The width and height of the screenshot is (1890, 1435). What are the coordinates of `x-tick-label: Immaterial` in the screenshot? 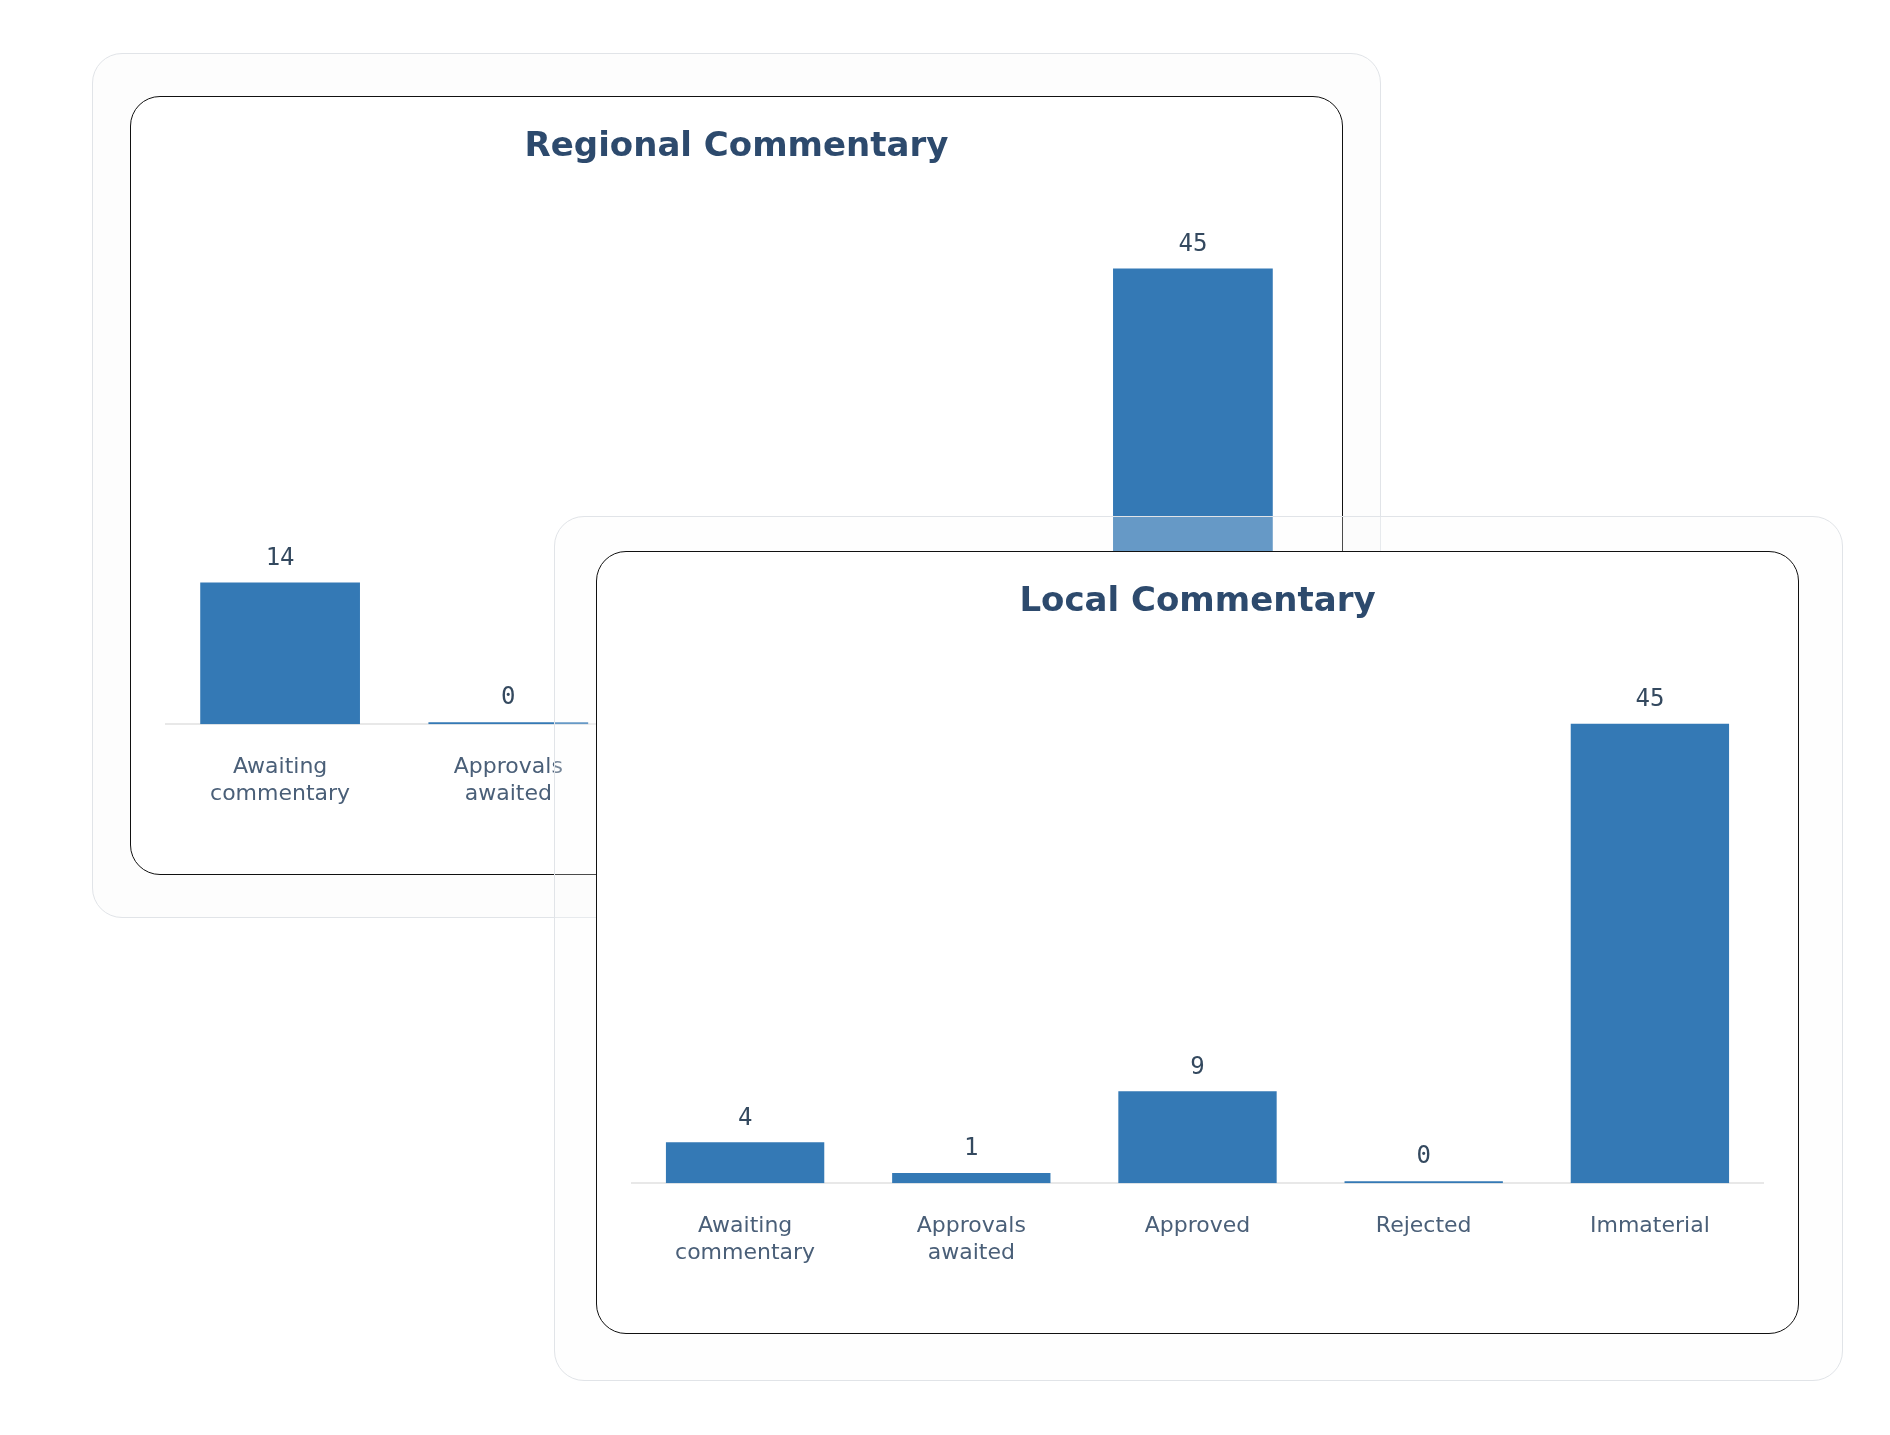 It's located at (1650, 1225).